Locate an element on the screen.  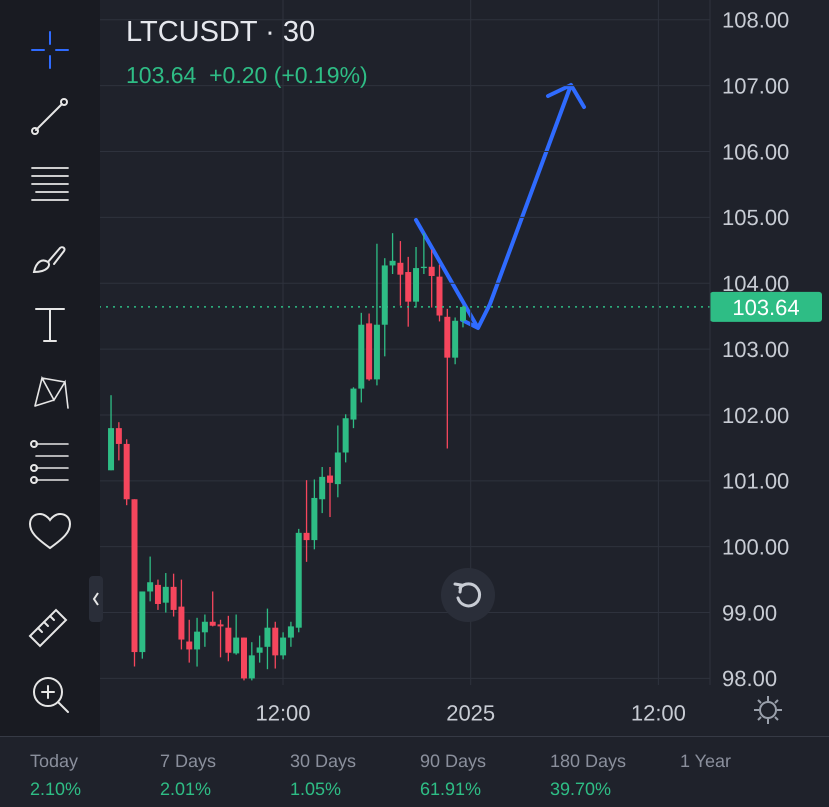
text: 1 Year is located at coordinates (706, 761).